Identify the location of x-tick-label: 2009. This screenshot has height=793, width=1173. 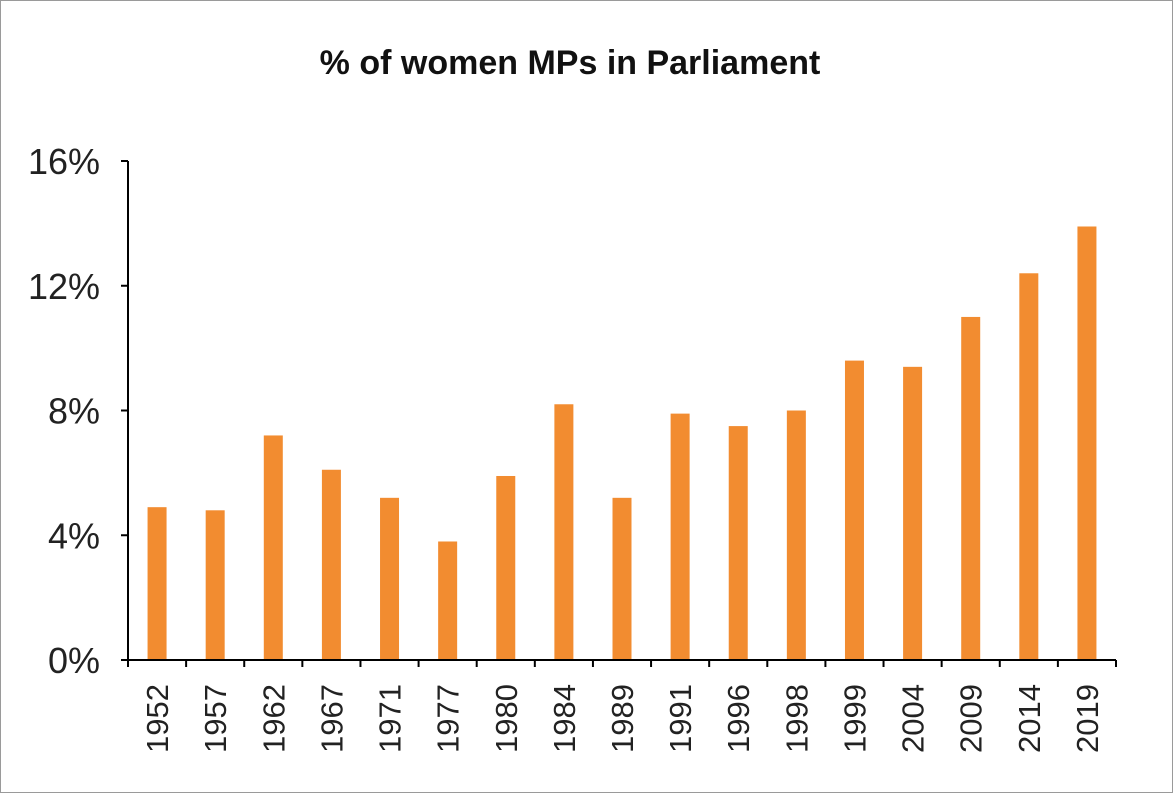
(971, 718).